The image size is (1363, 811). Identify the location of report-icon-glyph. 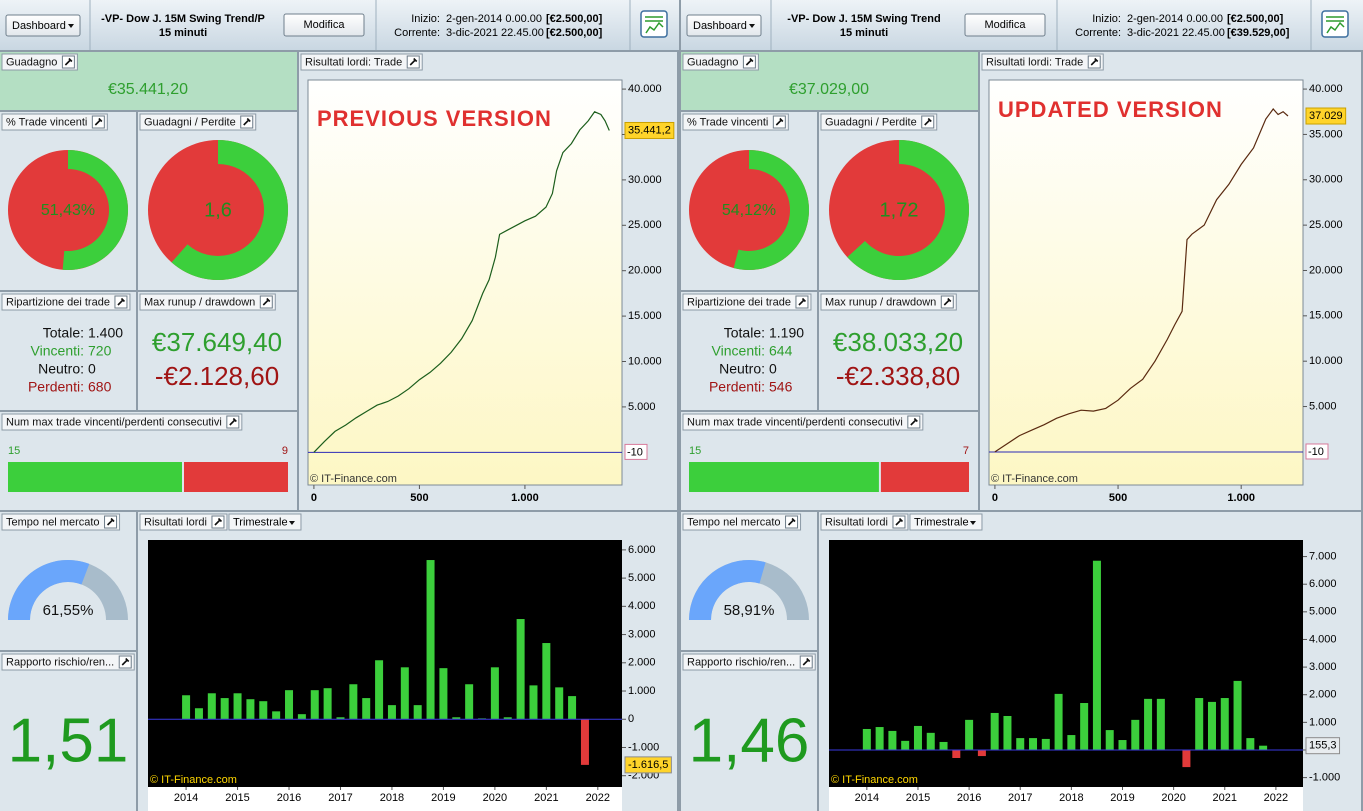
(654, 25).